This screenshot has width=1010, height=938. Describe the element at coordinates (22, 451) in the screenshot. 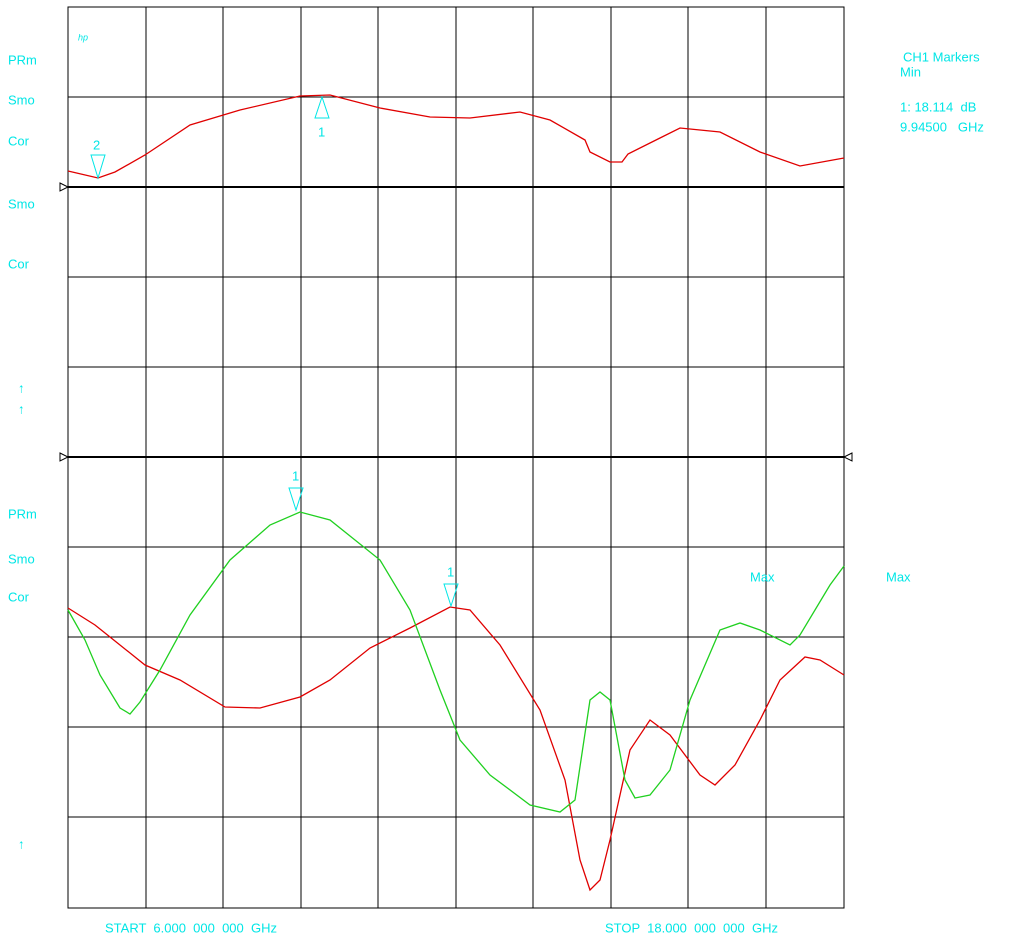

I see `left-labels: PRm Smo Cor Smo Cor ↑ ↑ PRm Smo Cor ↑` at that location.